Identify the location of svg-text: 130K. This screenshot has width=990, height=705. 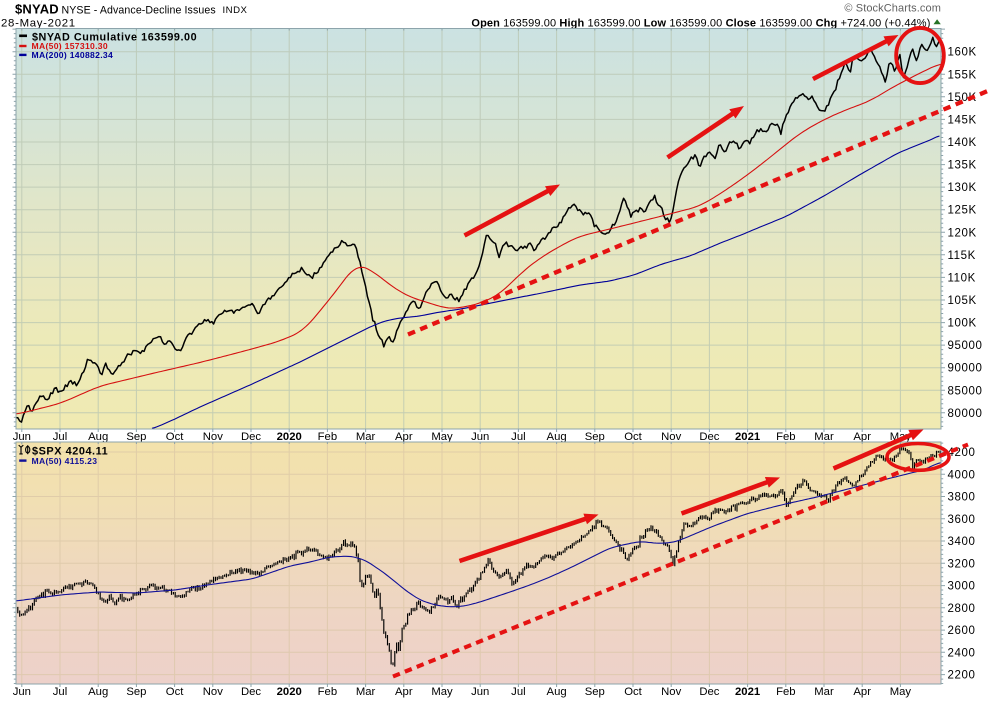
(962, 188).